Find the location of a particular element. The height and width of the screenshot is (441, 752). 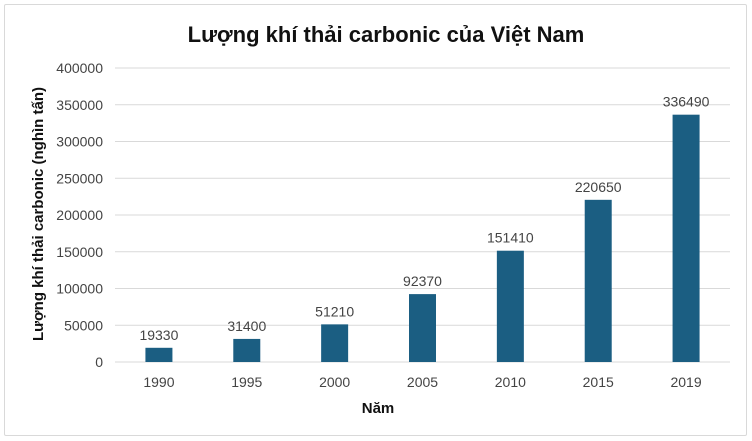

data-label-2005: 92370 is located at coordinates (422, 281).